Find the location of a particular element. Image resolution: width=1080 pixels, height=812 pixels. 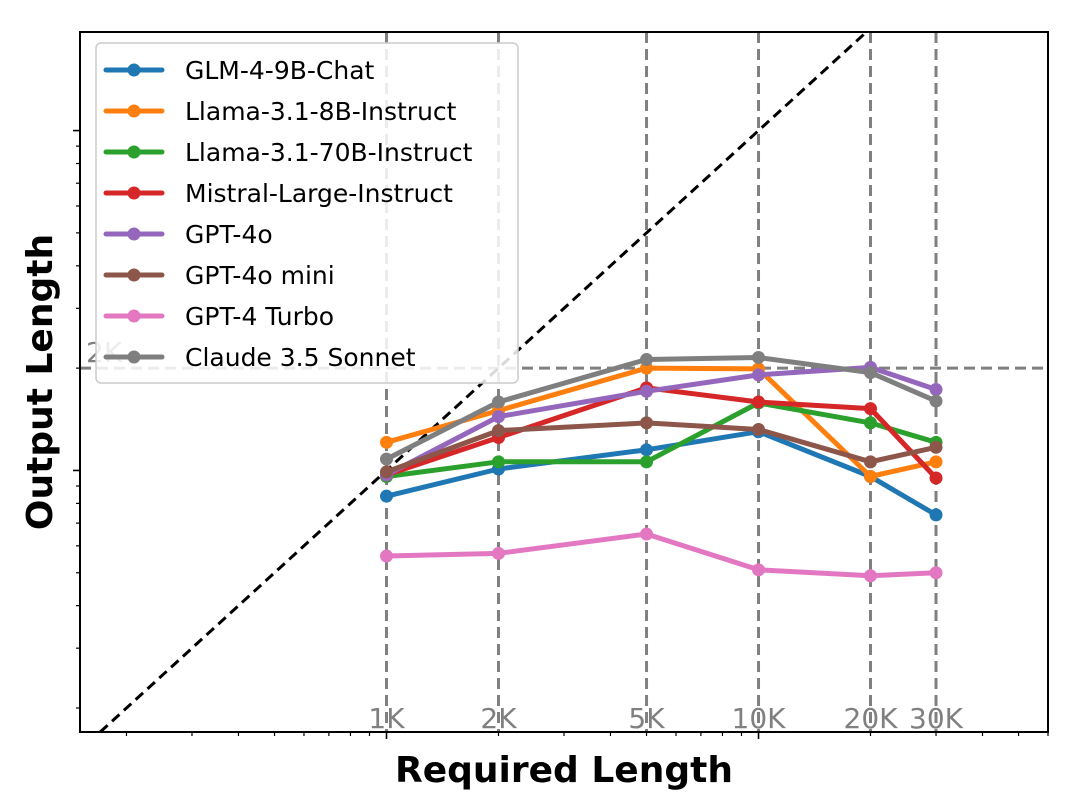

legend-entry-6: GPT-4 Turbo is located at coordinates (218, 316).